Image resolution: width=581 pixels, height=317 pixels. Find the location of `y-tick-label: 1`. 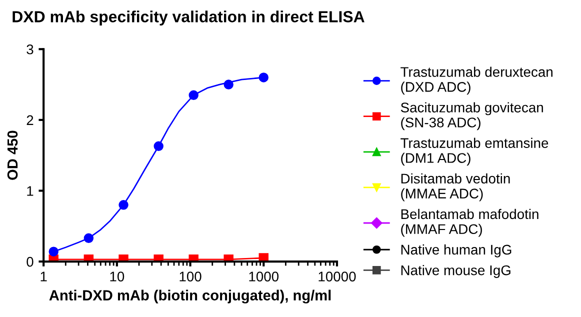

y-tick-label: 1 is located at coordinates (30, 191).